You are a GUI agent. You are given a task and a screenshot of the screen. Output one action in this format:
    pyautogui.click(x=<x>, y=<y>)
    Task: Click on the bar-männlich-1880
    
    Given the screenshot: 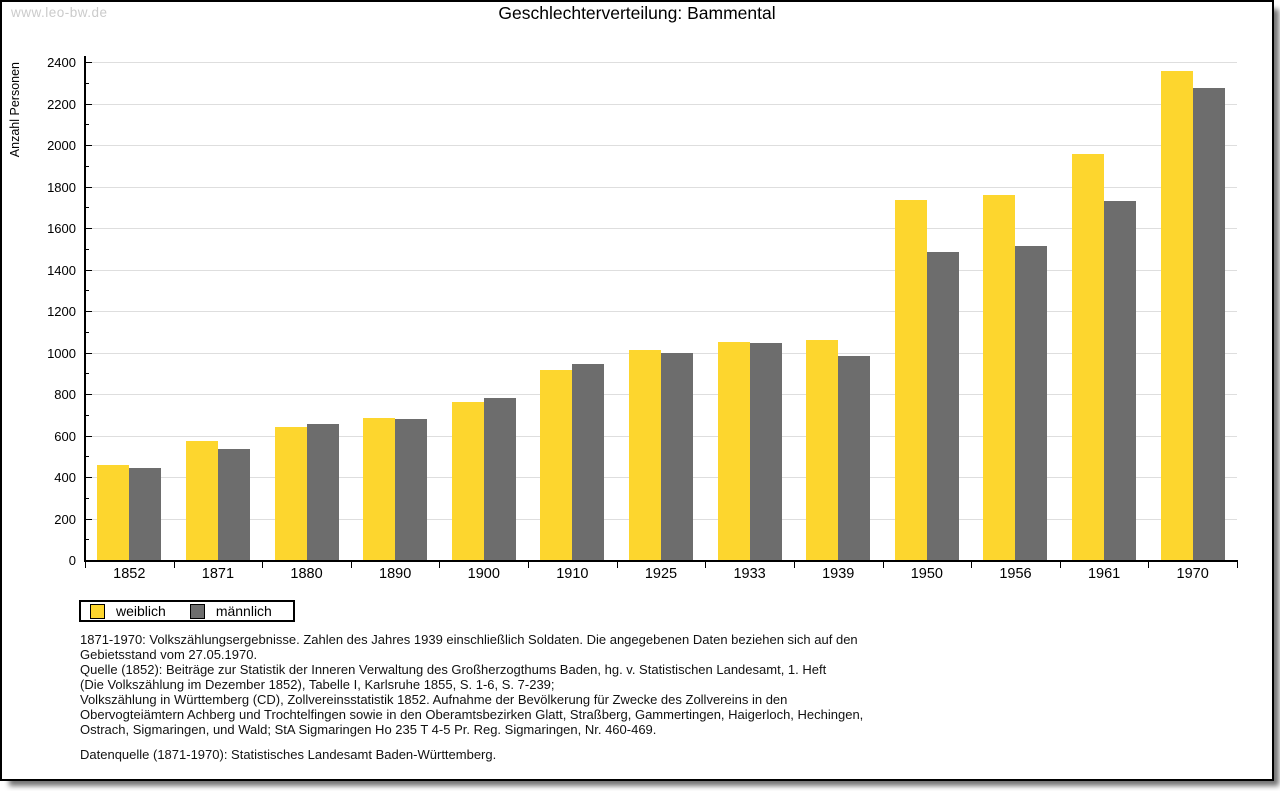 What is the action you would take?
    pyautogui.click(x=322, y=492)
    